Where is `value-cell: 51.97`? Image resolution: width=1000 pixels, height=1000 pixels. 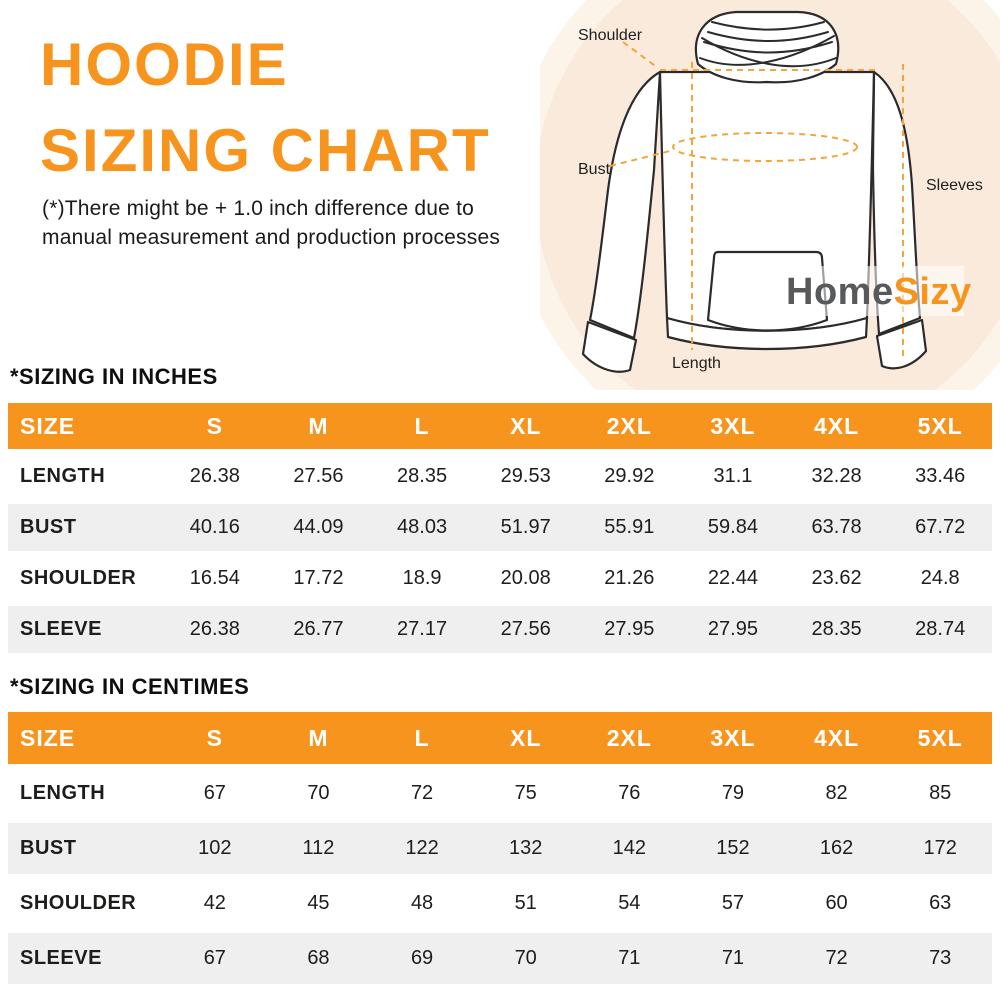 value-cell: 51.97 is located at coordinates (525, 527).